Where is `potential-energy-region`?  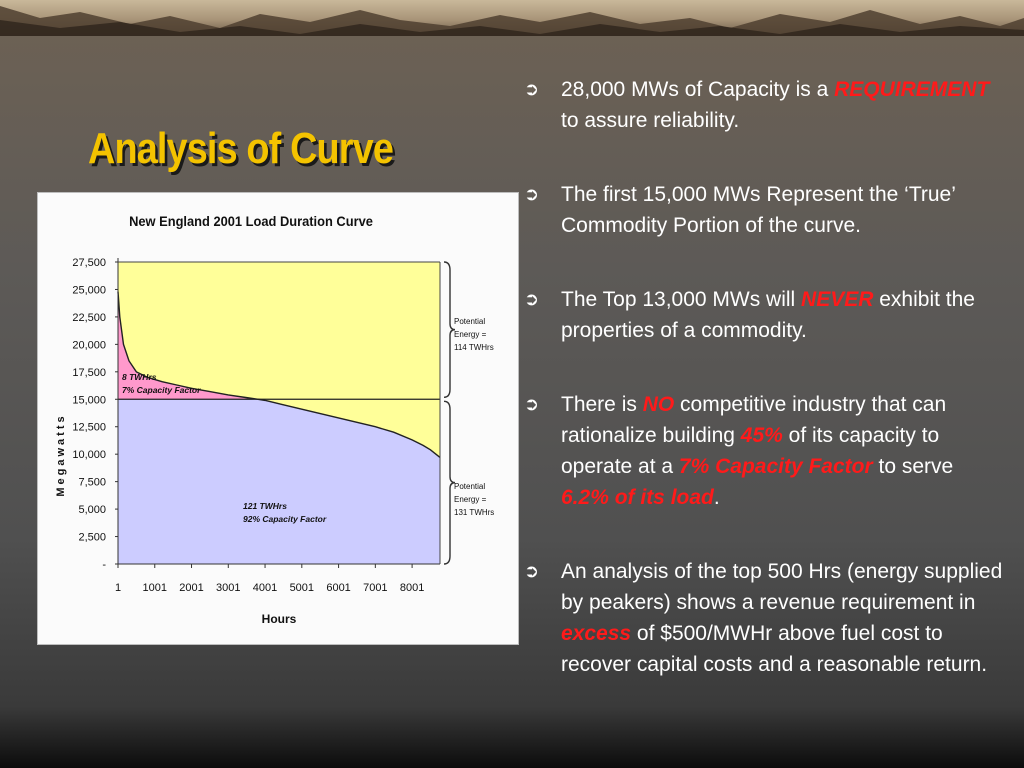
potential-energy-region is located at coordinates (279, 360).